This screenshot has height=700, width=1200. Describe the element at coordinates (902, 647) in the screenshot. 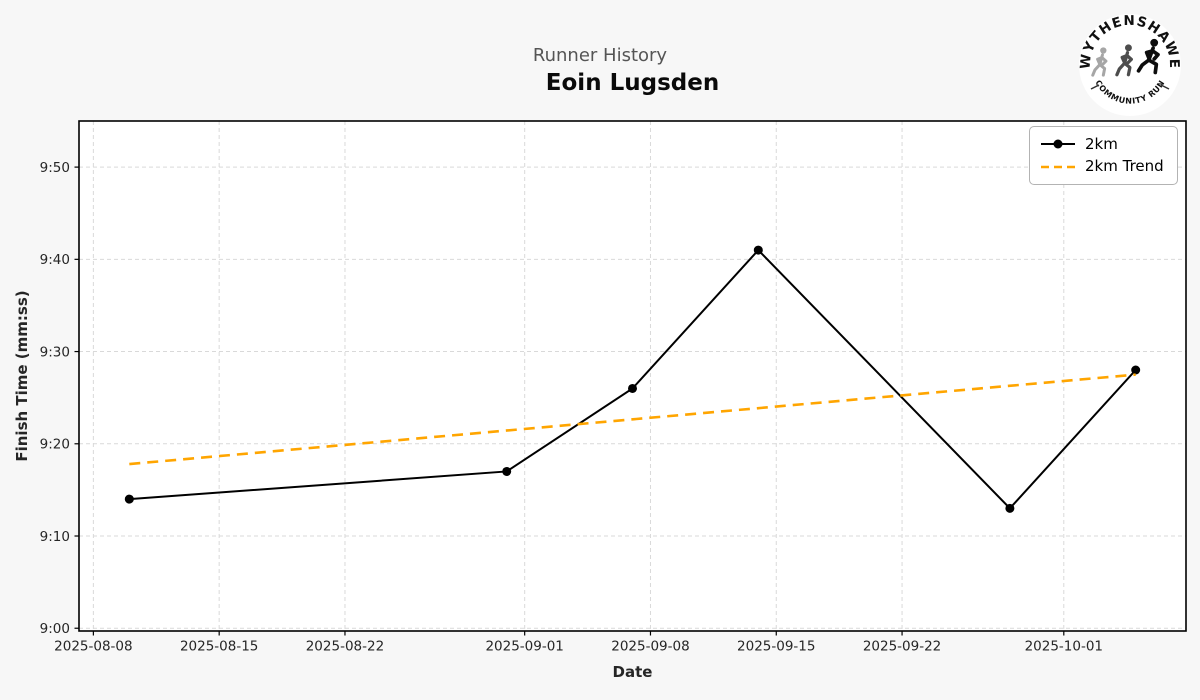

I see `x-tick-label: 2025-09-22` at that location.